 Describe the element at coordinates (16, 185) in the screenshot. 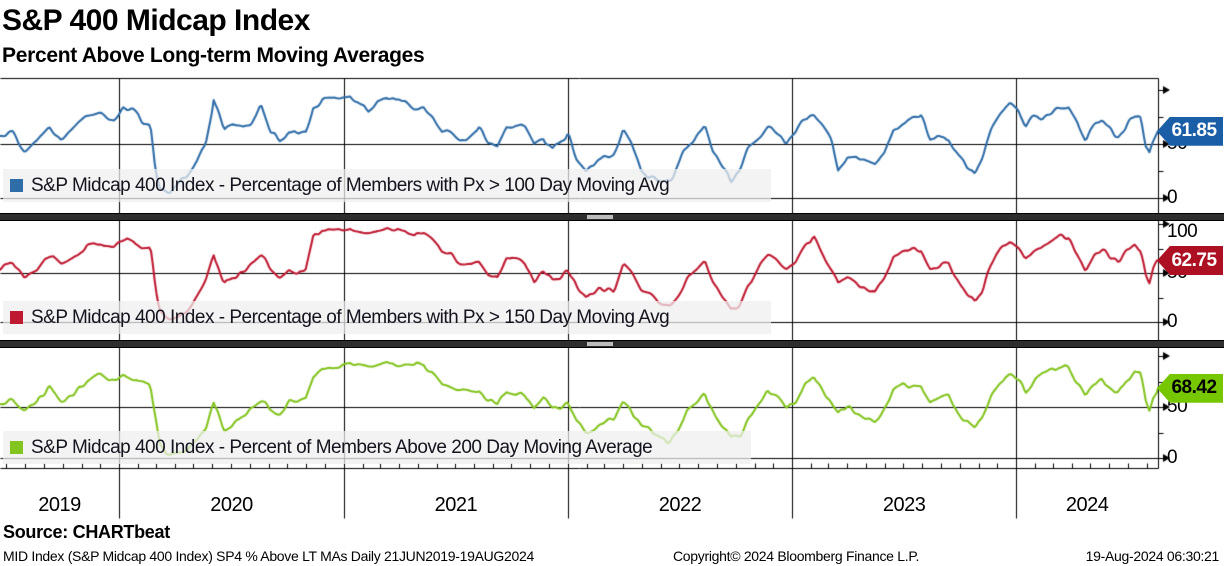

I see `legend-swatch-blue-icon` at that location.